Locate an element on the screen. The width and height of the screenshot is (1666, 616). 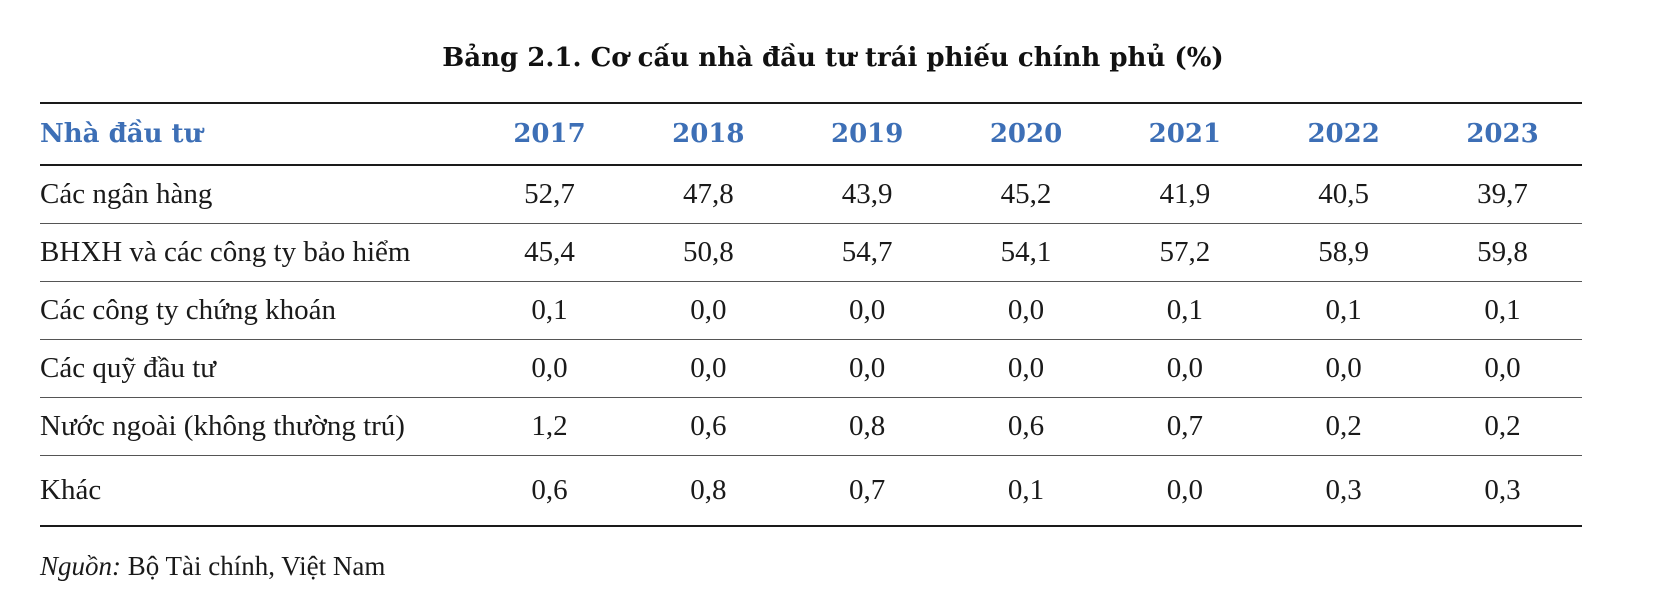
source-text: Bộ Tài chính, Việt Nam is located at coordinates (253, 566).